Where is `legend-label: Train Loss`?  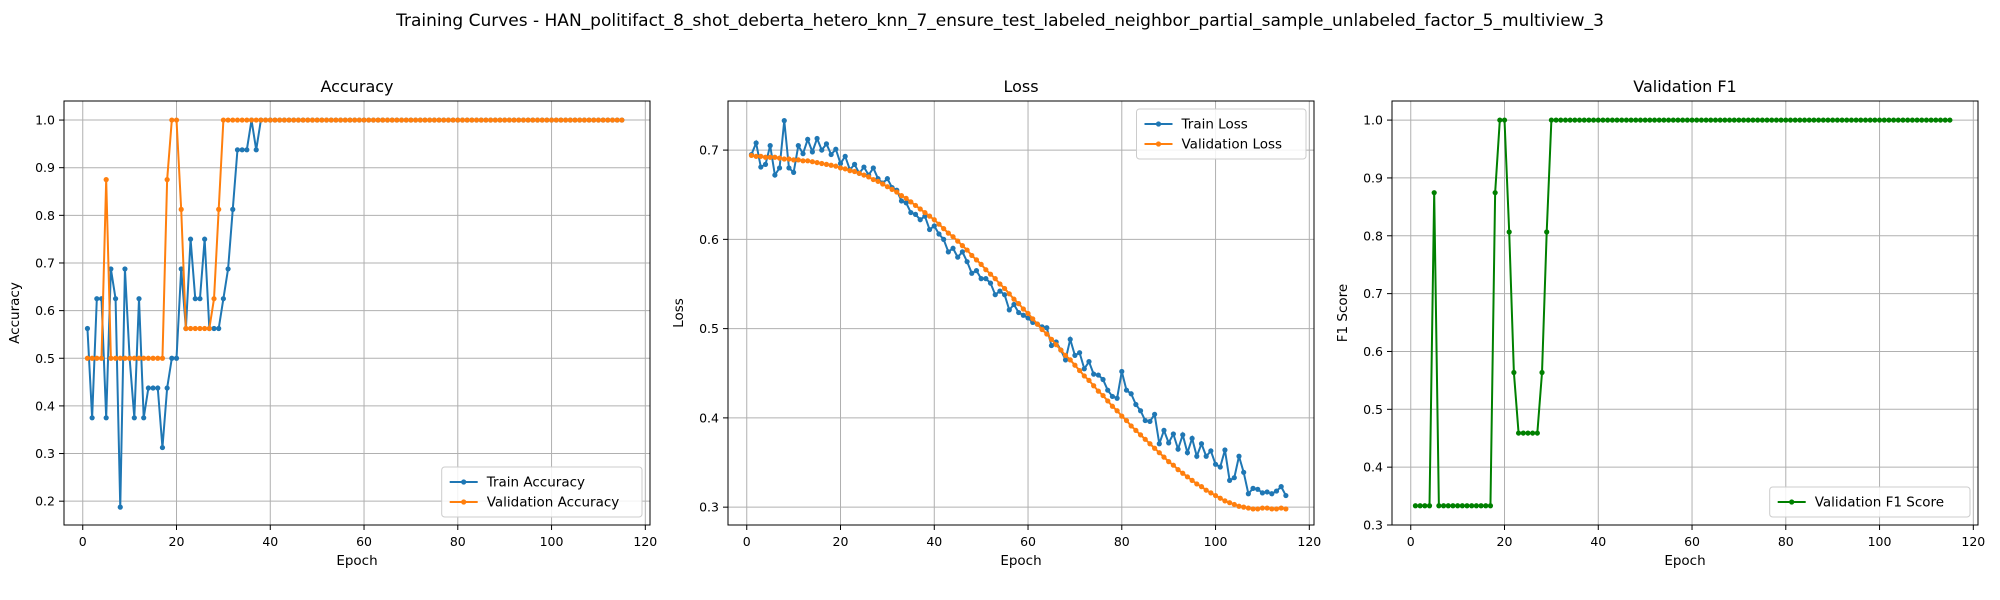
legend-label: Train Loss is located at coordinates (1214, 125).